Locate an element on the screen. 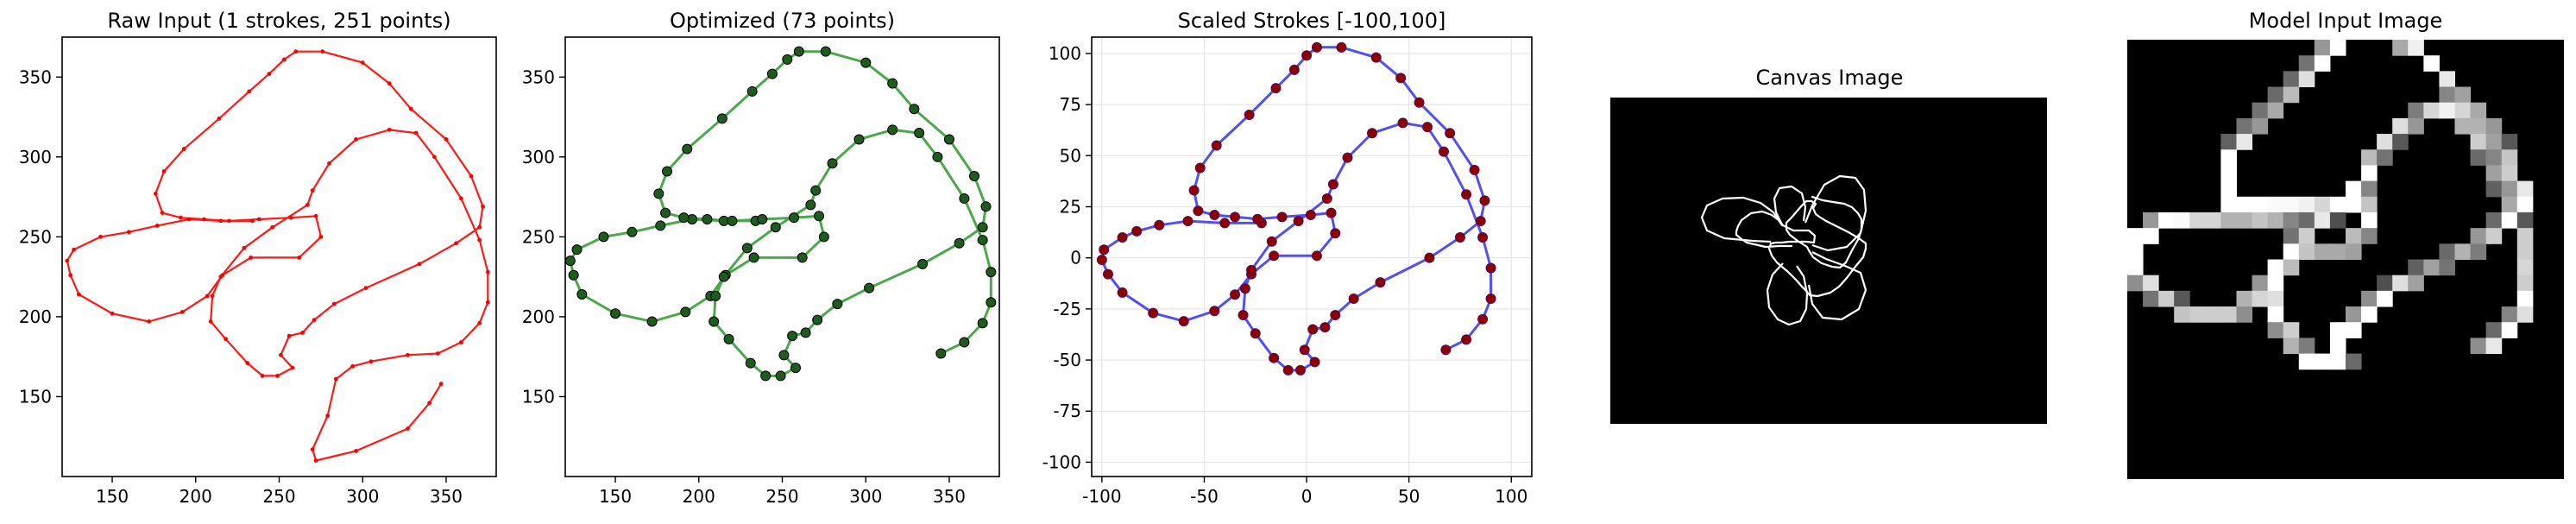 The width and height of the screenshot is (2576, 524). raw-ytick-label-0: 150 is located at coordinates (36, 397).